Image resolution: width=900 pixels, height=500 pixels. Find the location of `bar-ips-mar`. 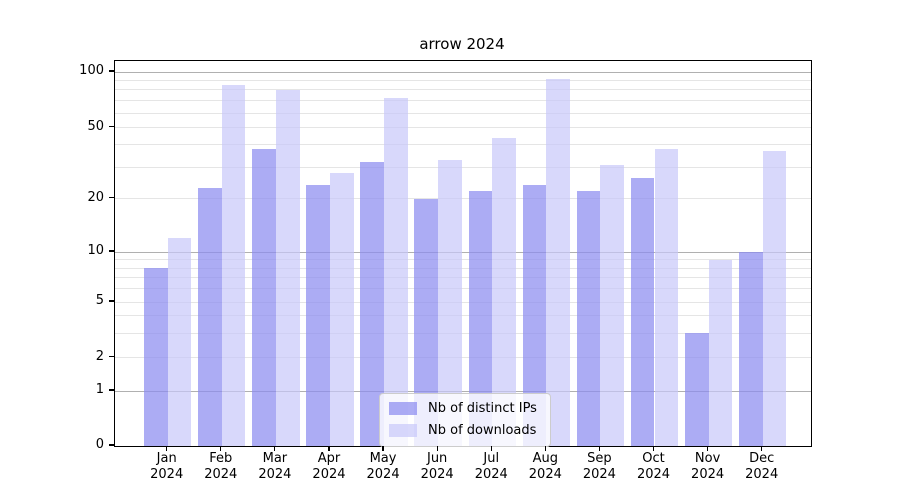

bar-ips-mar is located at coordinates (264, 297).